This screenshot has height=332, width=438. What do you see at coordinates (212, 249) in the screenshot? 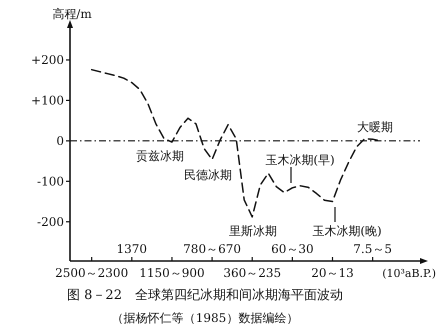
I see `x-tick-label: 780～670` at bounding box center [212, 249].